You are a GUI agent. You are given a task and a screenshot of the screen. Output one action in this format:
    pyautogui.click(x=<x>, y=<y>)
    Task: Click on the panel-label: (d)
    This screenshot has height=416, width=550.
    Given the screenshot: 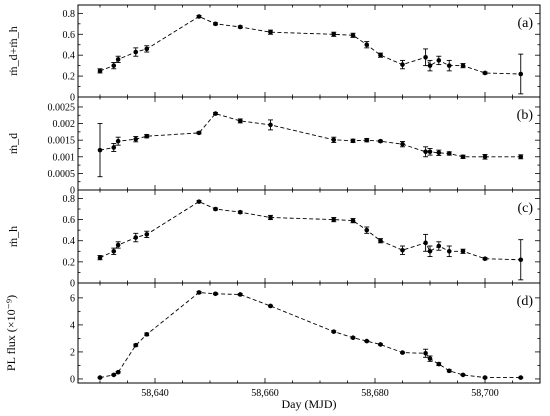 What is the action you would take?
    pyautogui.click(x=525, y=301)
    